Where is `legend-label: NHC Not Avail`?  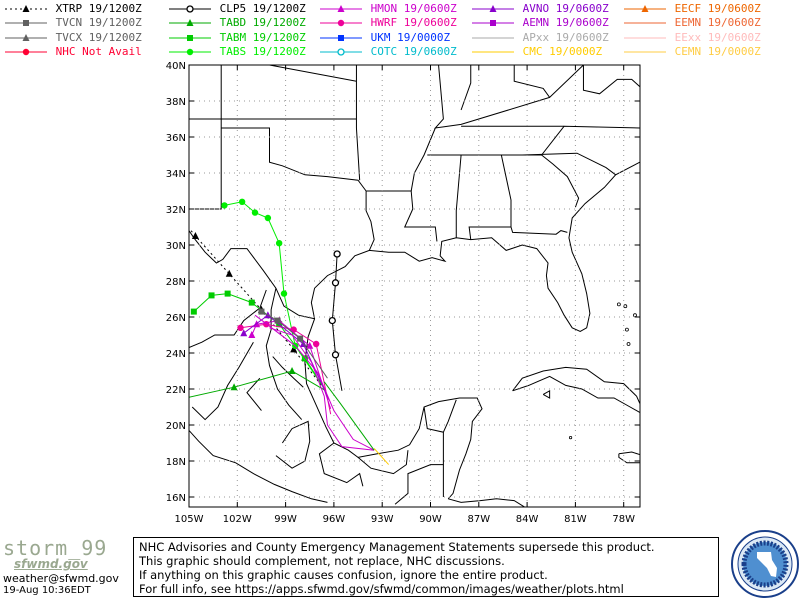 legend-label: NHC Not Avail is located at coordinates (95, 51).